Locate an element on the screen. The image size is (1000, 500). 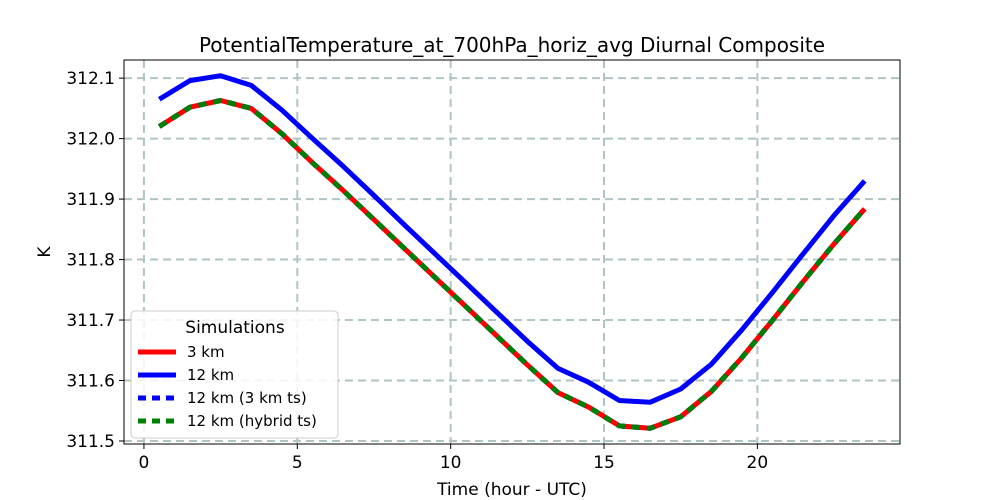
y-tick-label: 311.9 is located at coordinates (90, 200).